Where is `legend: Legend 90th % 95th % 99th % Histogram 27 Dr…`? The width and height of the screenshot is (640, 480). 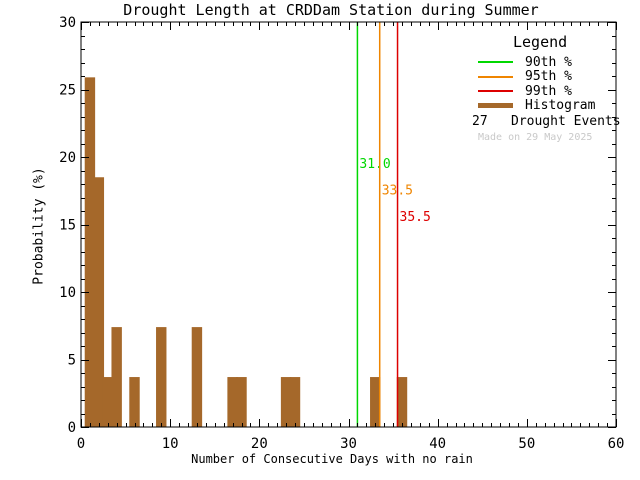 legend: Legend 90th % 95th % 99th % Histogram 27 Dr… is located at coordinates (547, 88).